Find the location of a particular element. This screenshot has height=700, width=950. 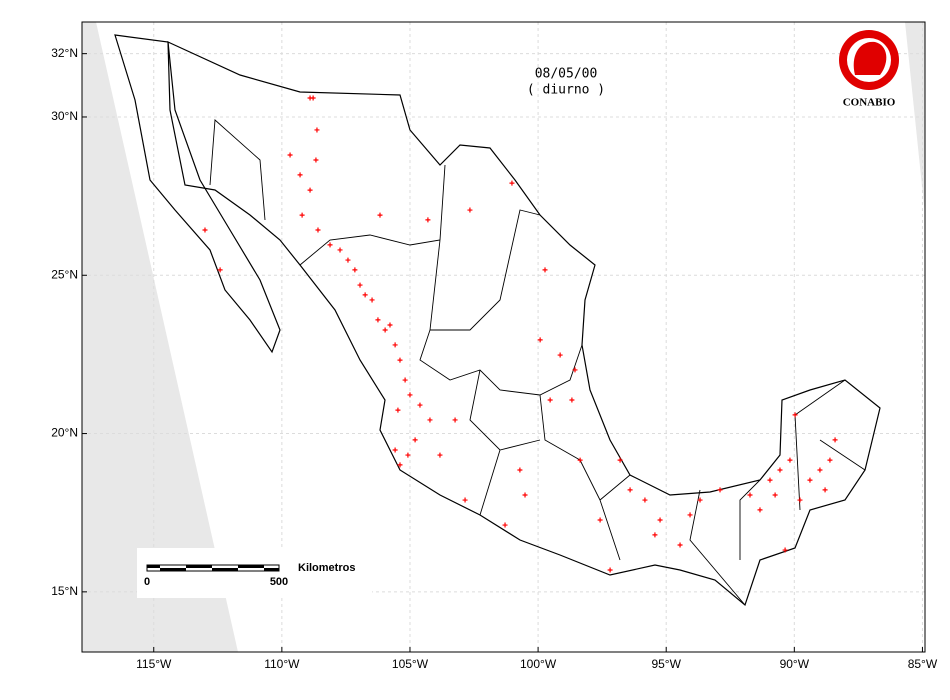

scale-bar-checks is located at coordinates (213, 568).